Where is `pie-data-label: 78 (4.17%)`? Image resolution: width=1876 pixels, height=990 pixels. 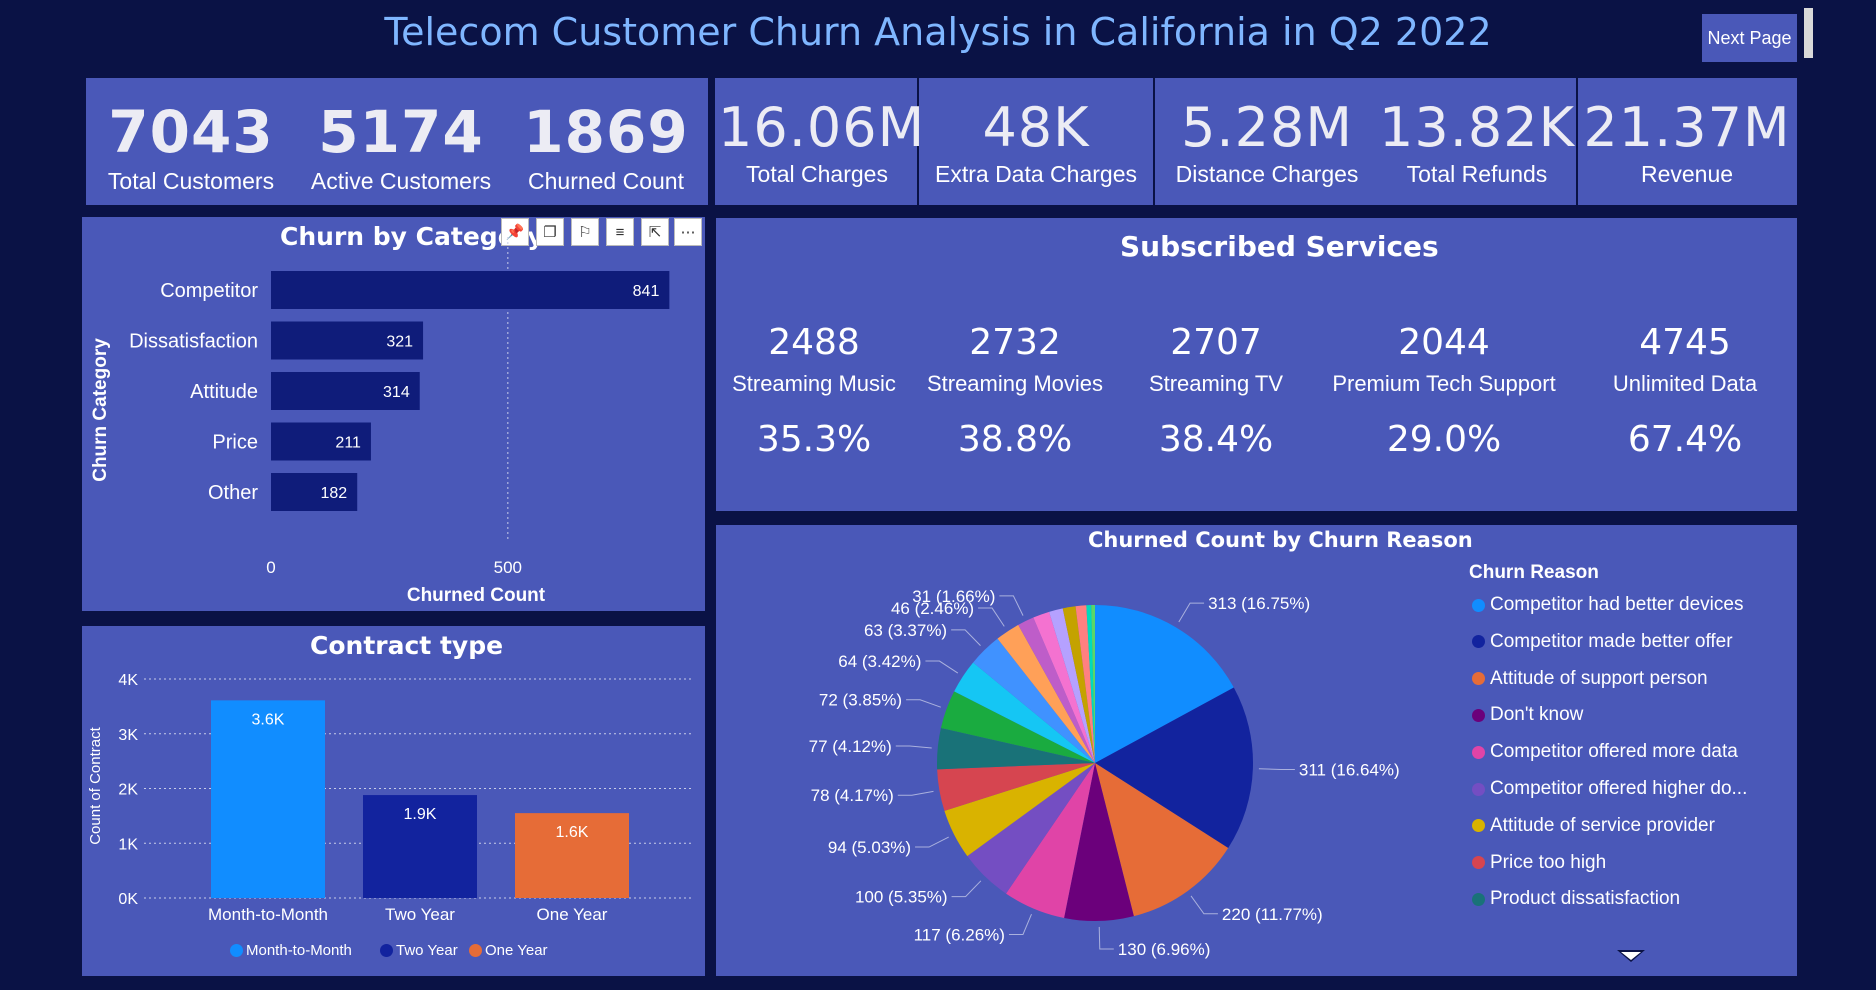
pie-data-label: 78 (4.17%) is located at coordinates (852, 795).